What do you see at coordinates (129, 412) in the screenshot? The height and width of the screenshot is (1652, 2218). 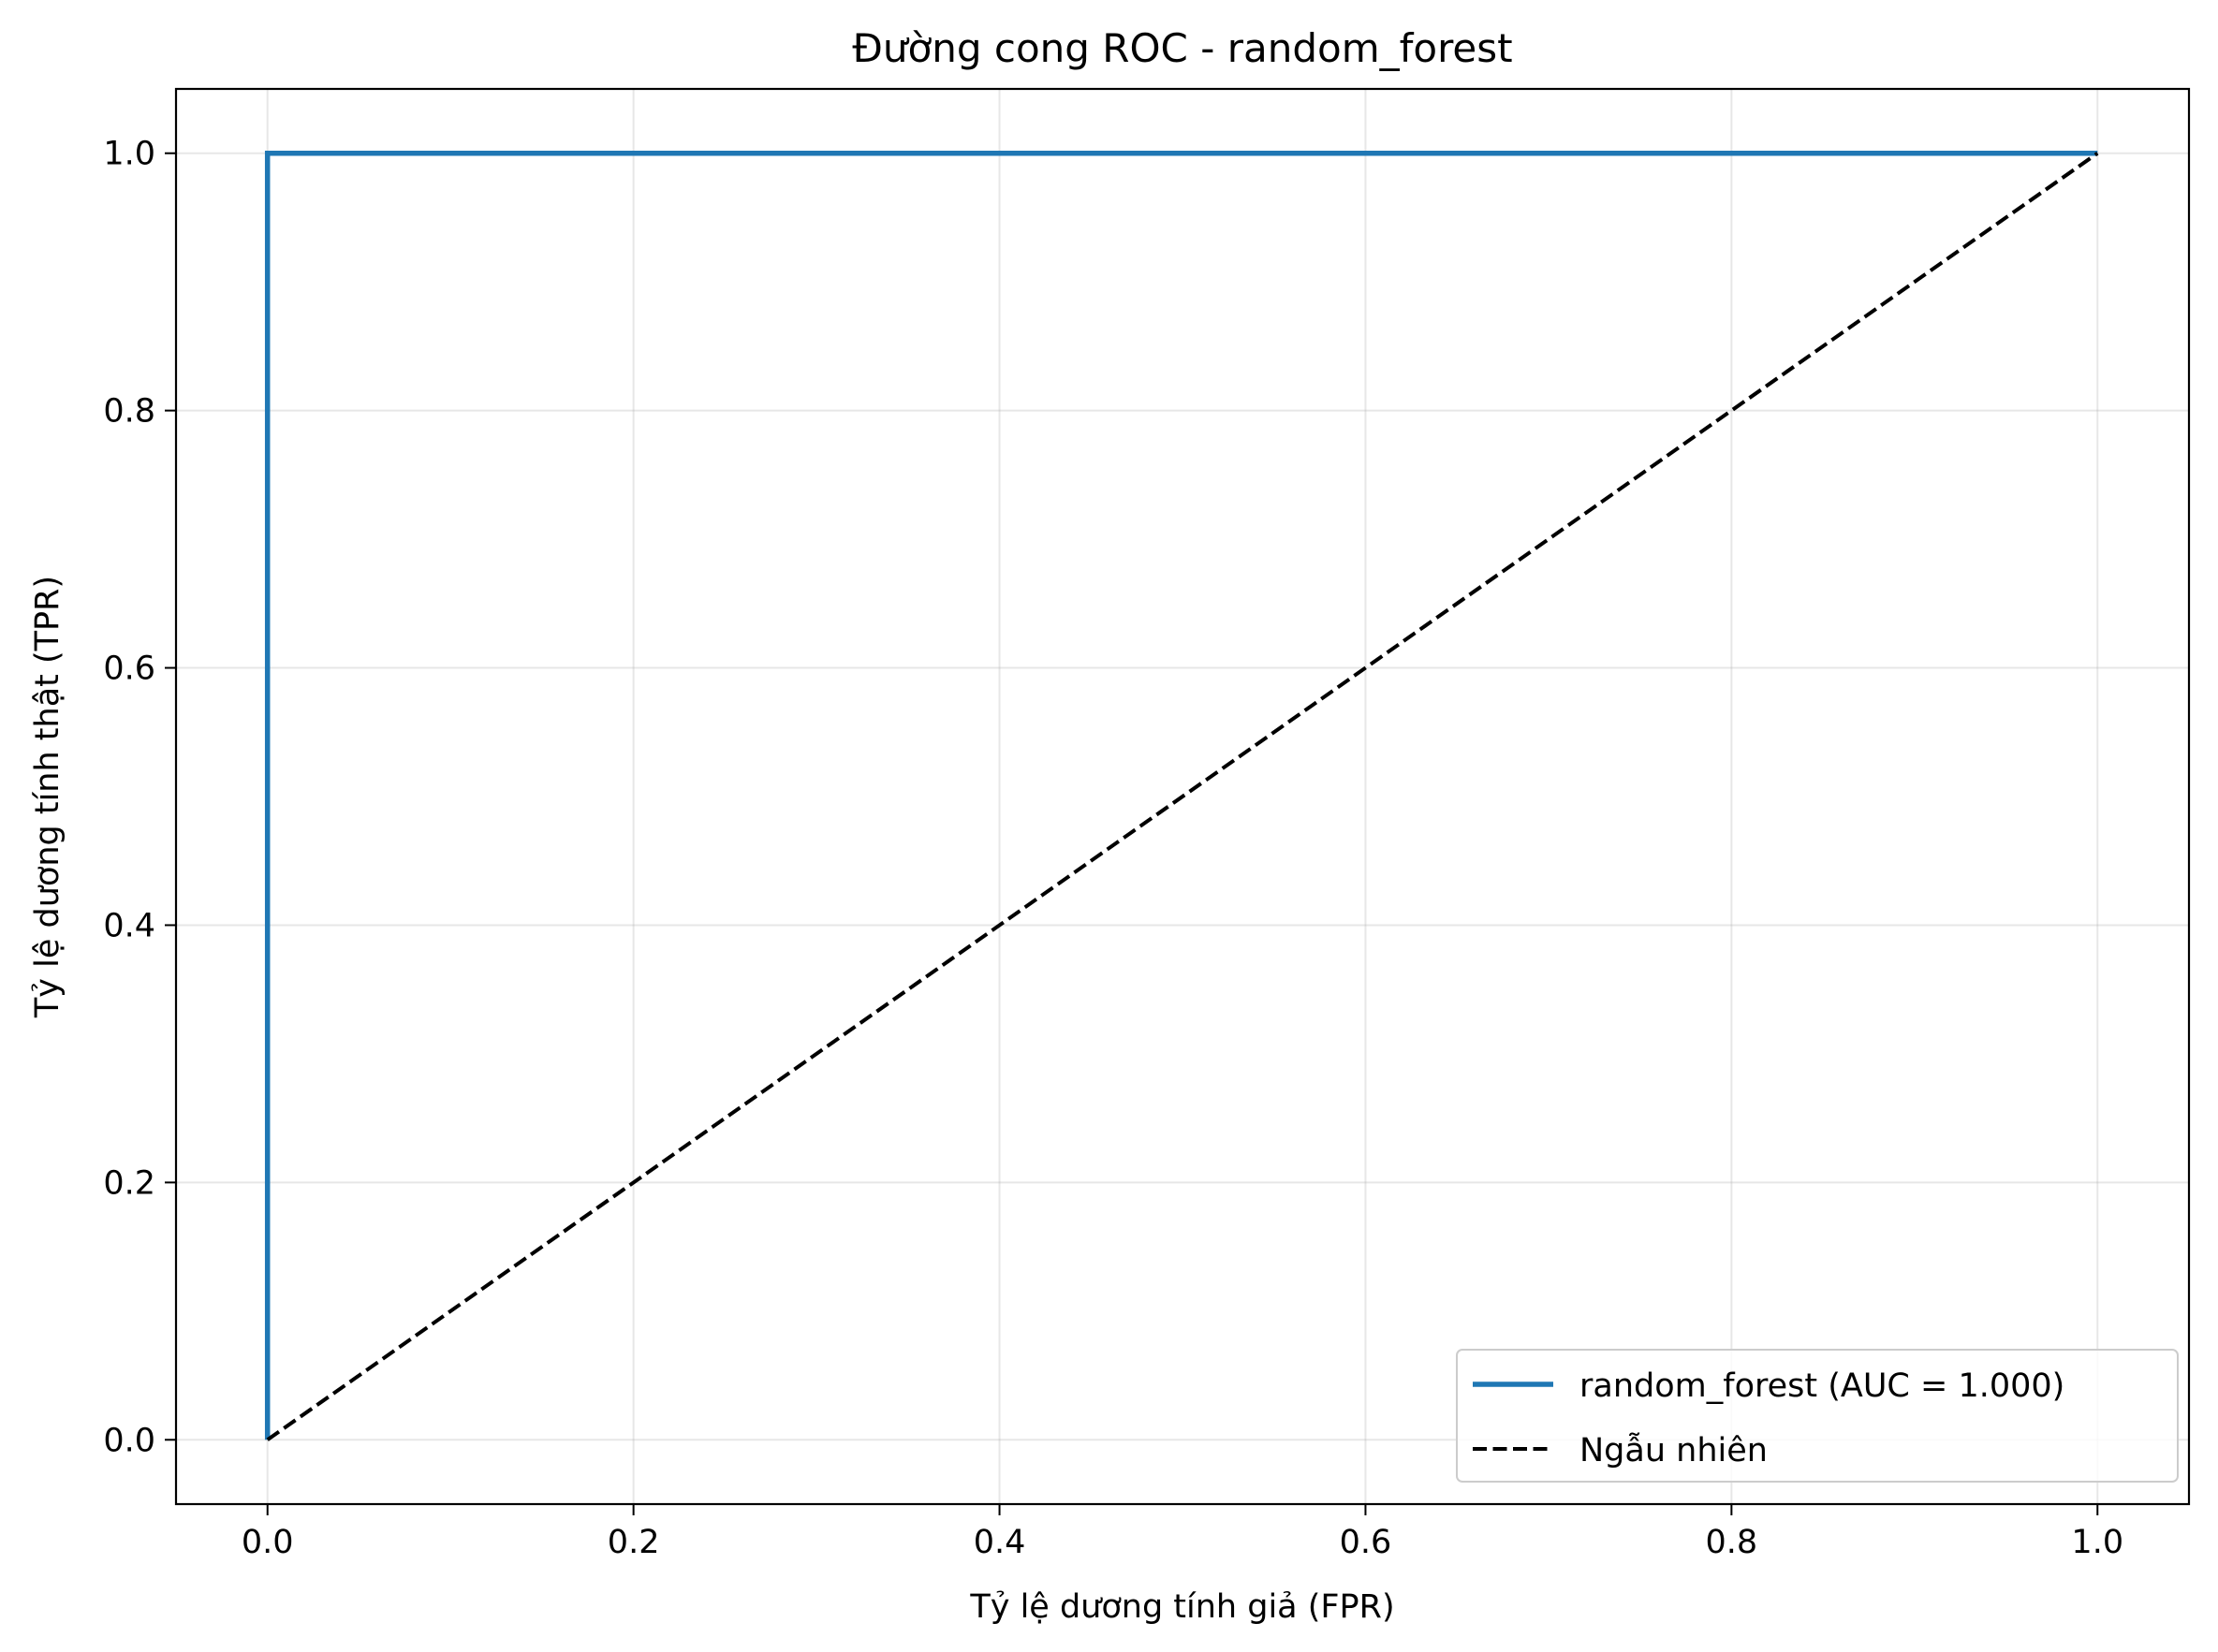 I see `y-tick-label: 0.8` at bounding box center [129, 412].